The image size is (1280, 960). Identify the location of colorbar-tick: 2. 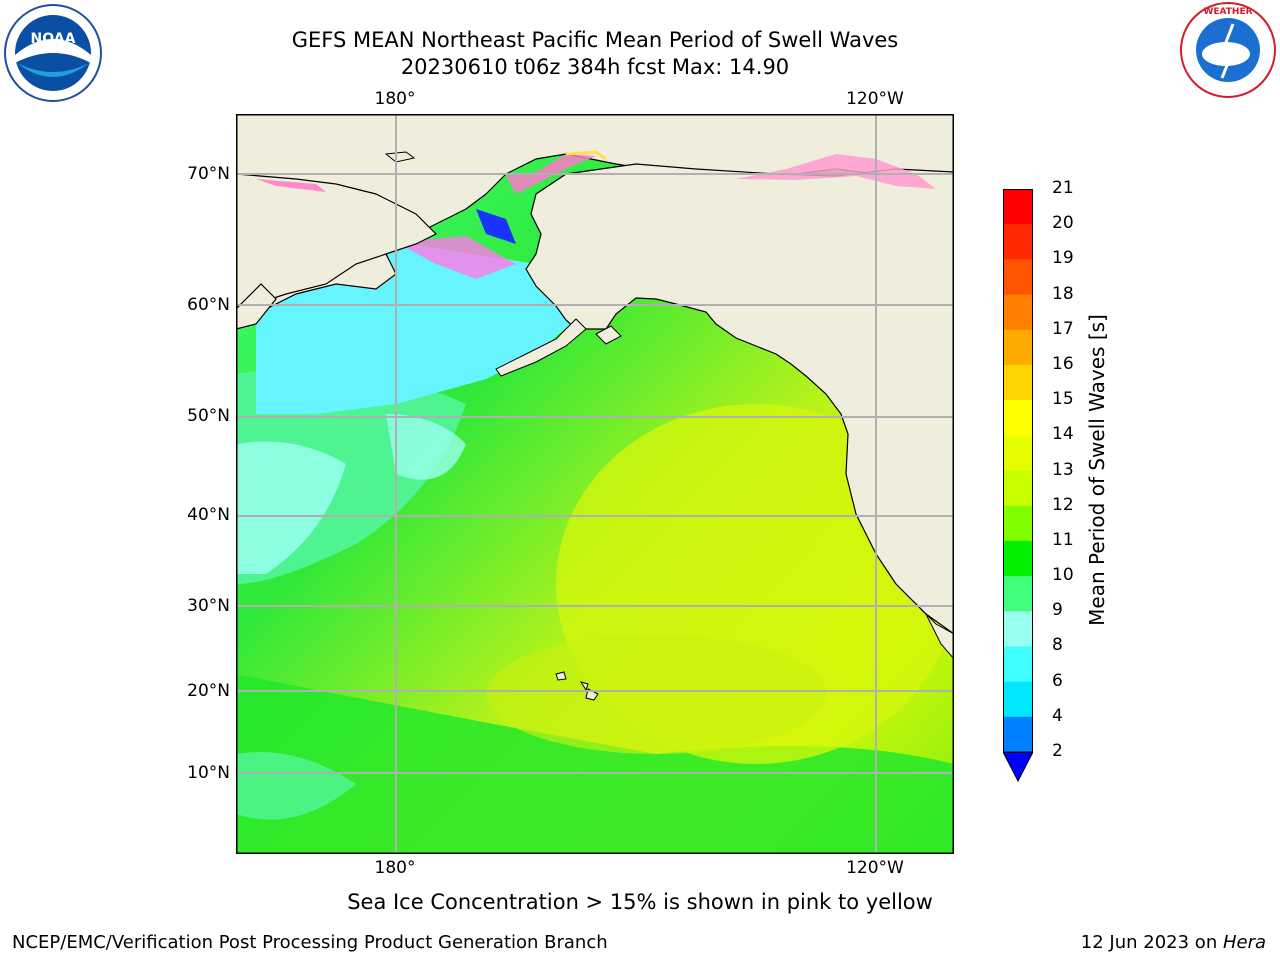
(1057, 751).